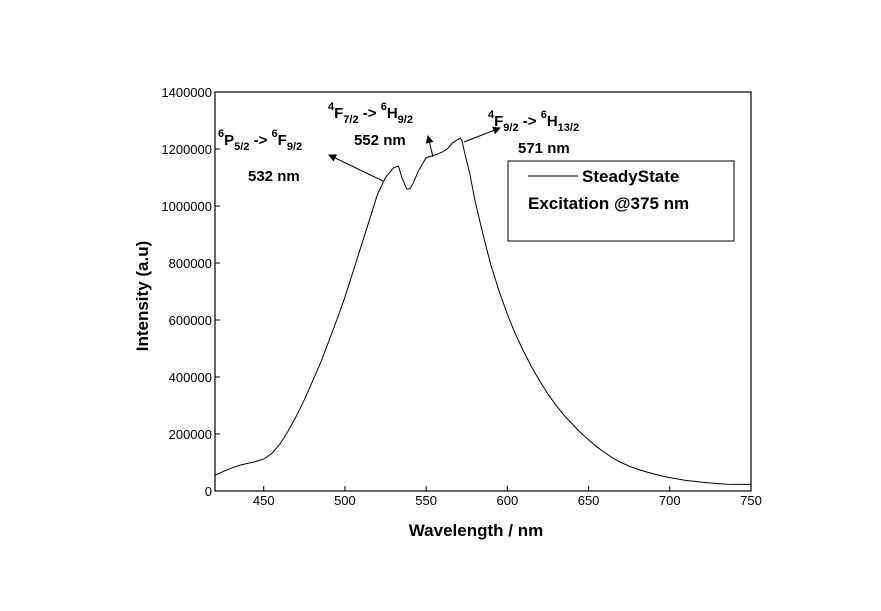 The width and height of the screenshot is (881, 611). Describe the element at coordinates (510, 128) in the screenshot. I see `annotation-571-sub-a: 9/2` at that location.